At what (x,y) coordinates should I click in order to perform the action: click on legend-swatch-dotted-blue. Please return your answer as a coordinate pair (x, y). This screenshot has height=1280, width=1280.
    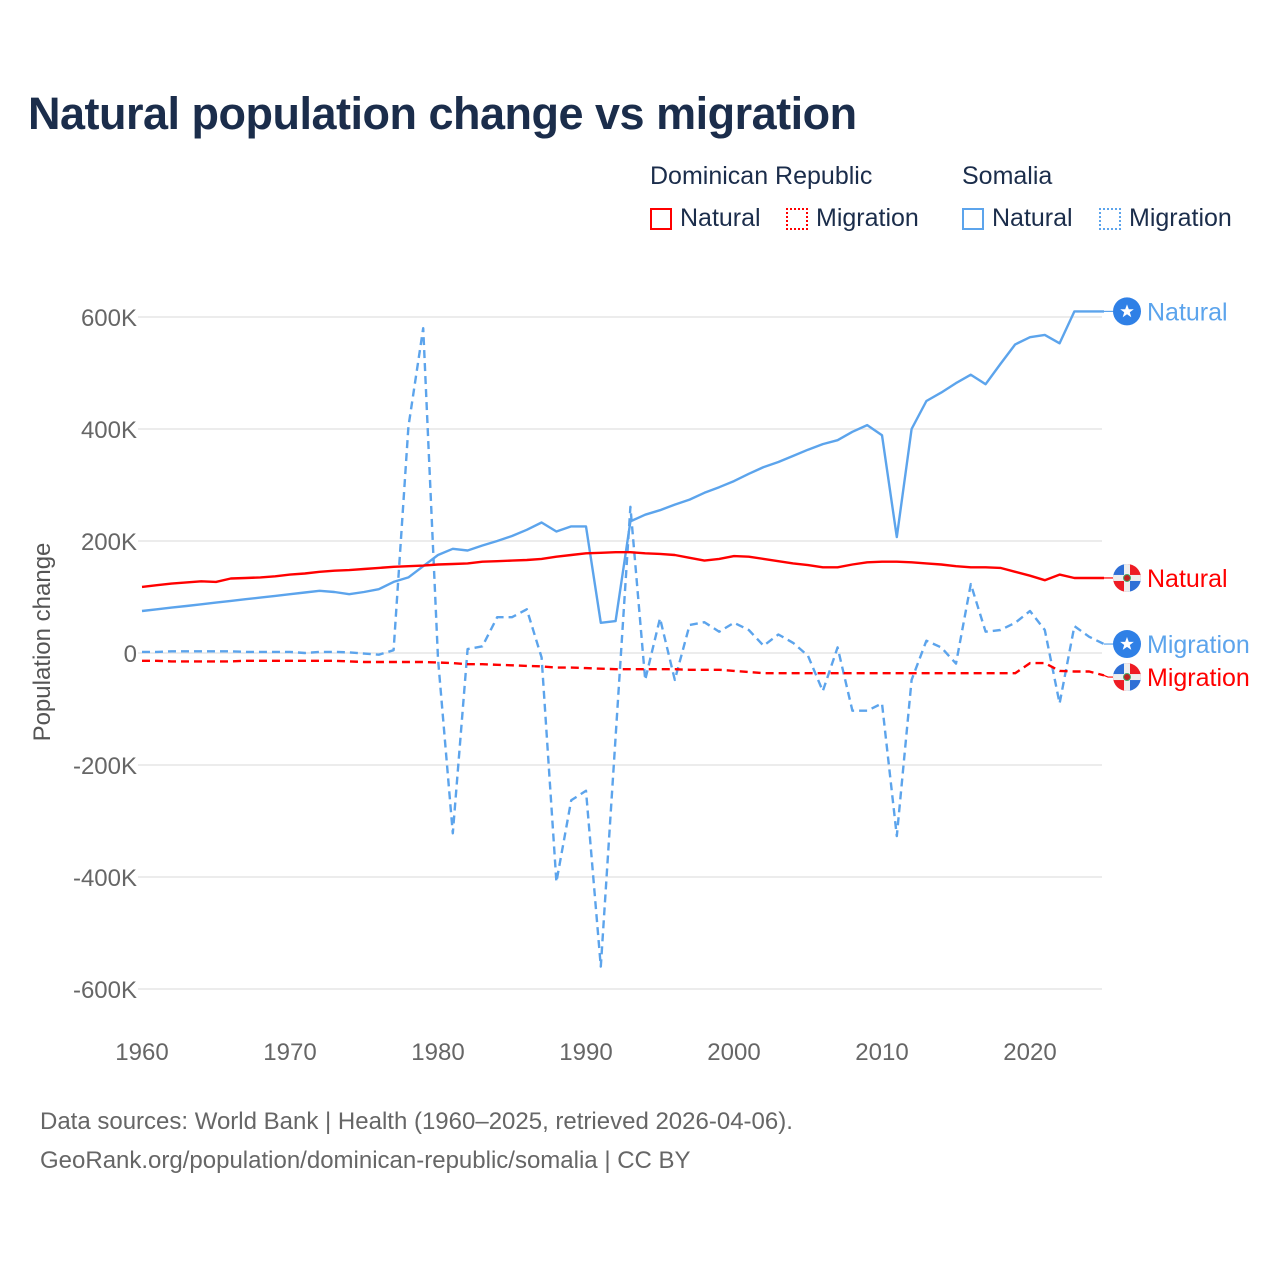
    Looking at the image, I should click on (1110, 218).